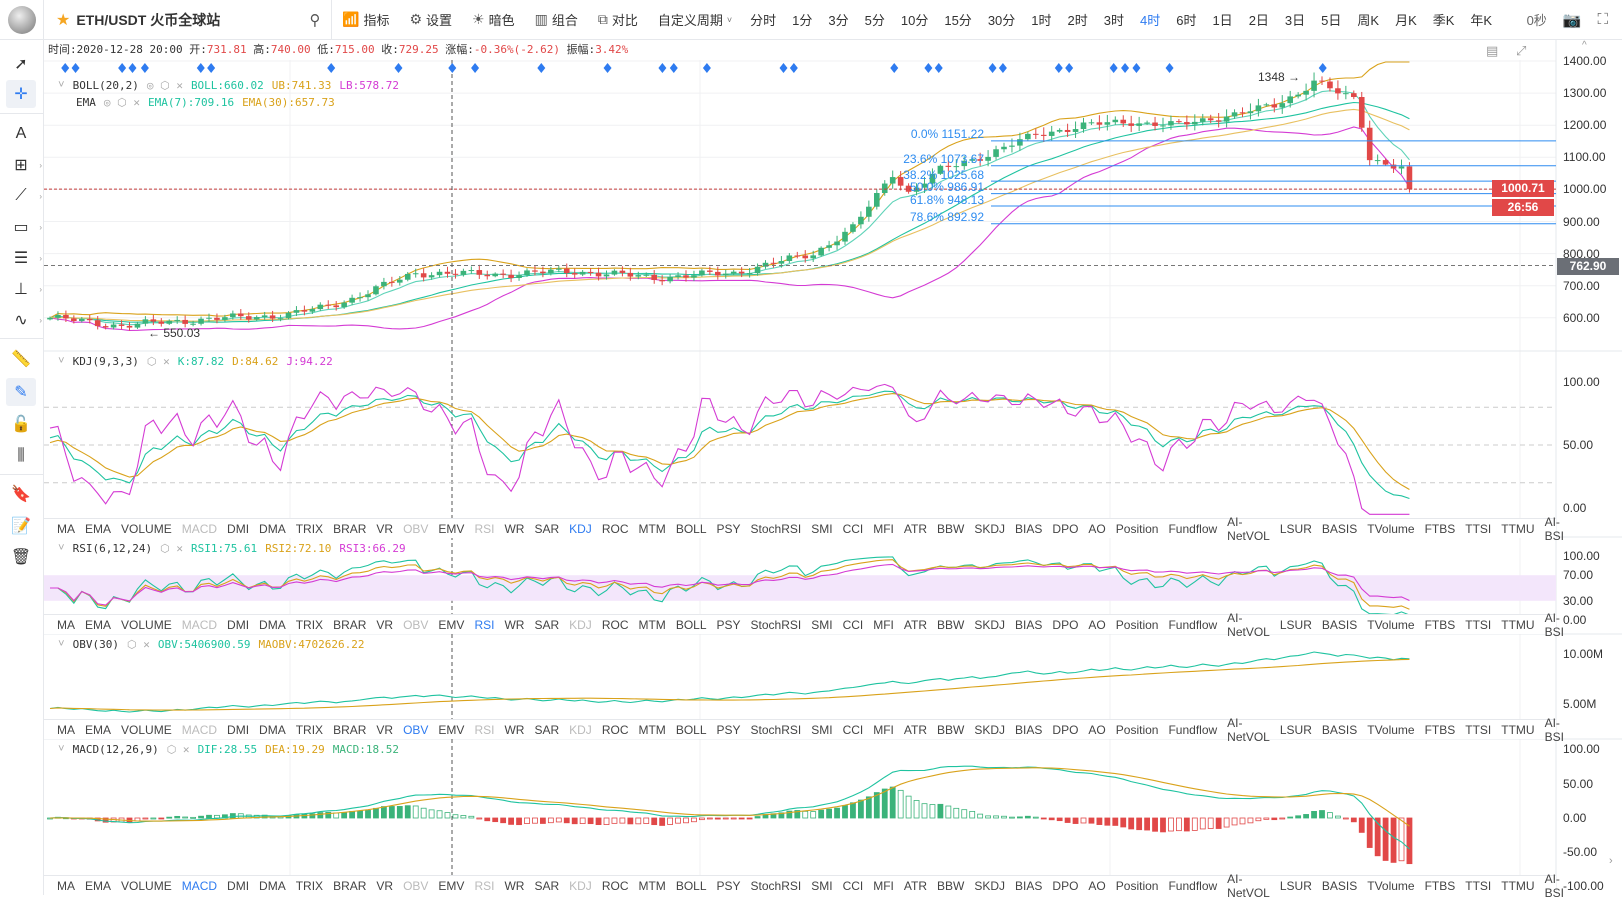 The width and height of the screenshot is (1622, 900). I want to click on eye-icon: ◎ ⬡ ✕, so click(164, 85).